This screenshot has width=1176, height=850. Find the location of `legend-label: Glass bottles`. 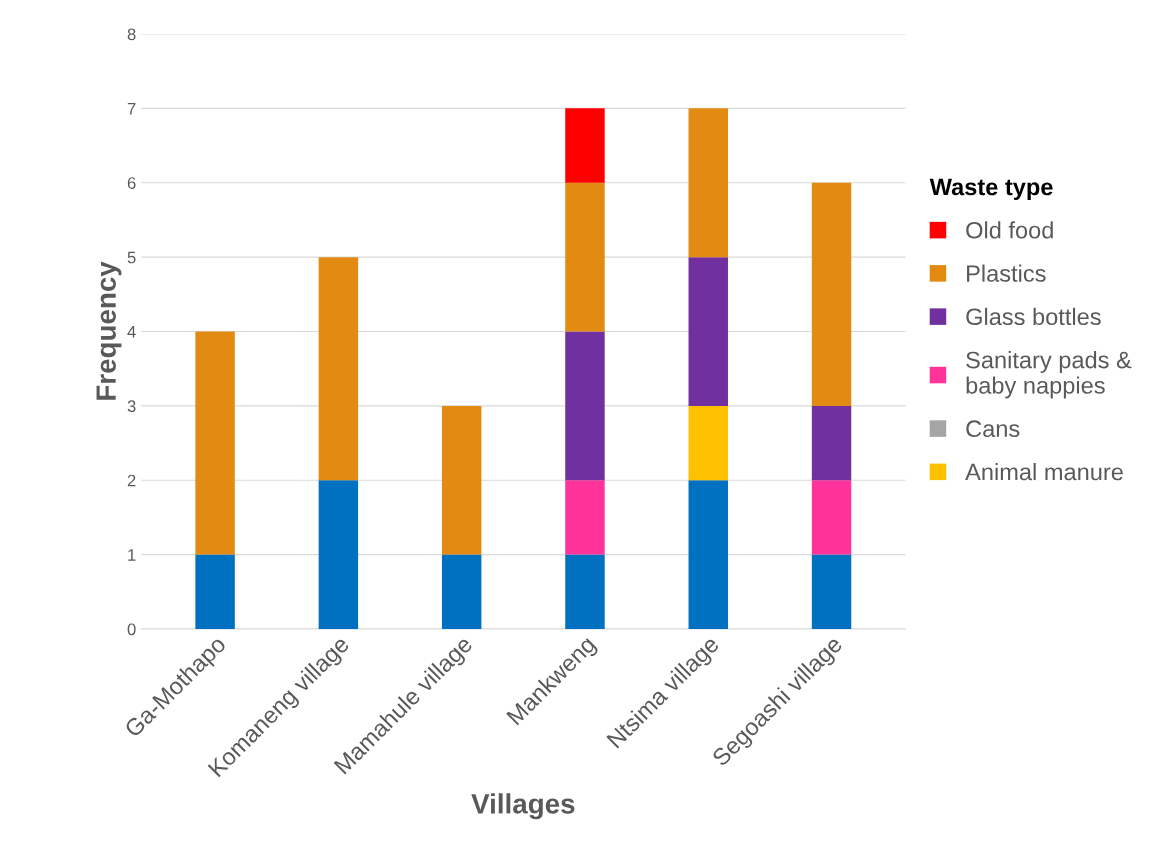

legend-label: Glass bottles is located at coordinates (1033, 316).